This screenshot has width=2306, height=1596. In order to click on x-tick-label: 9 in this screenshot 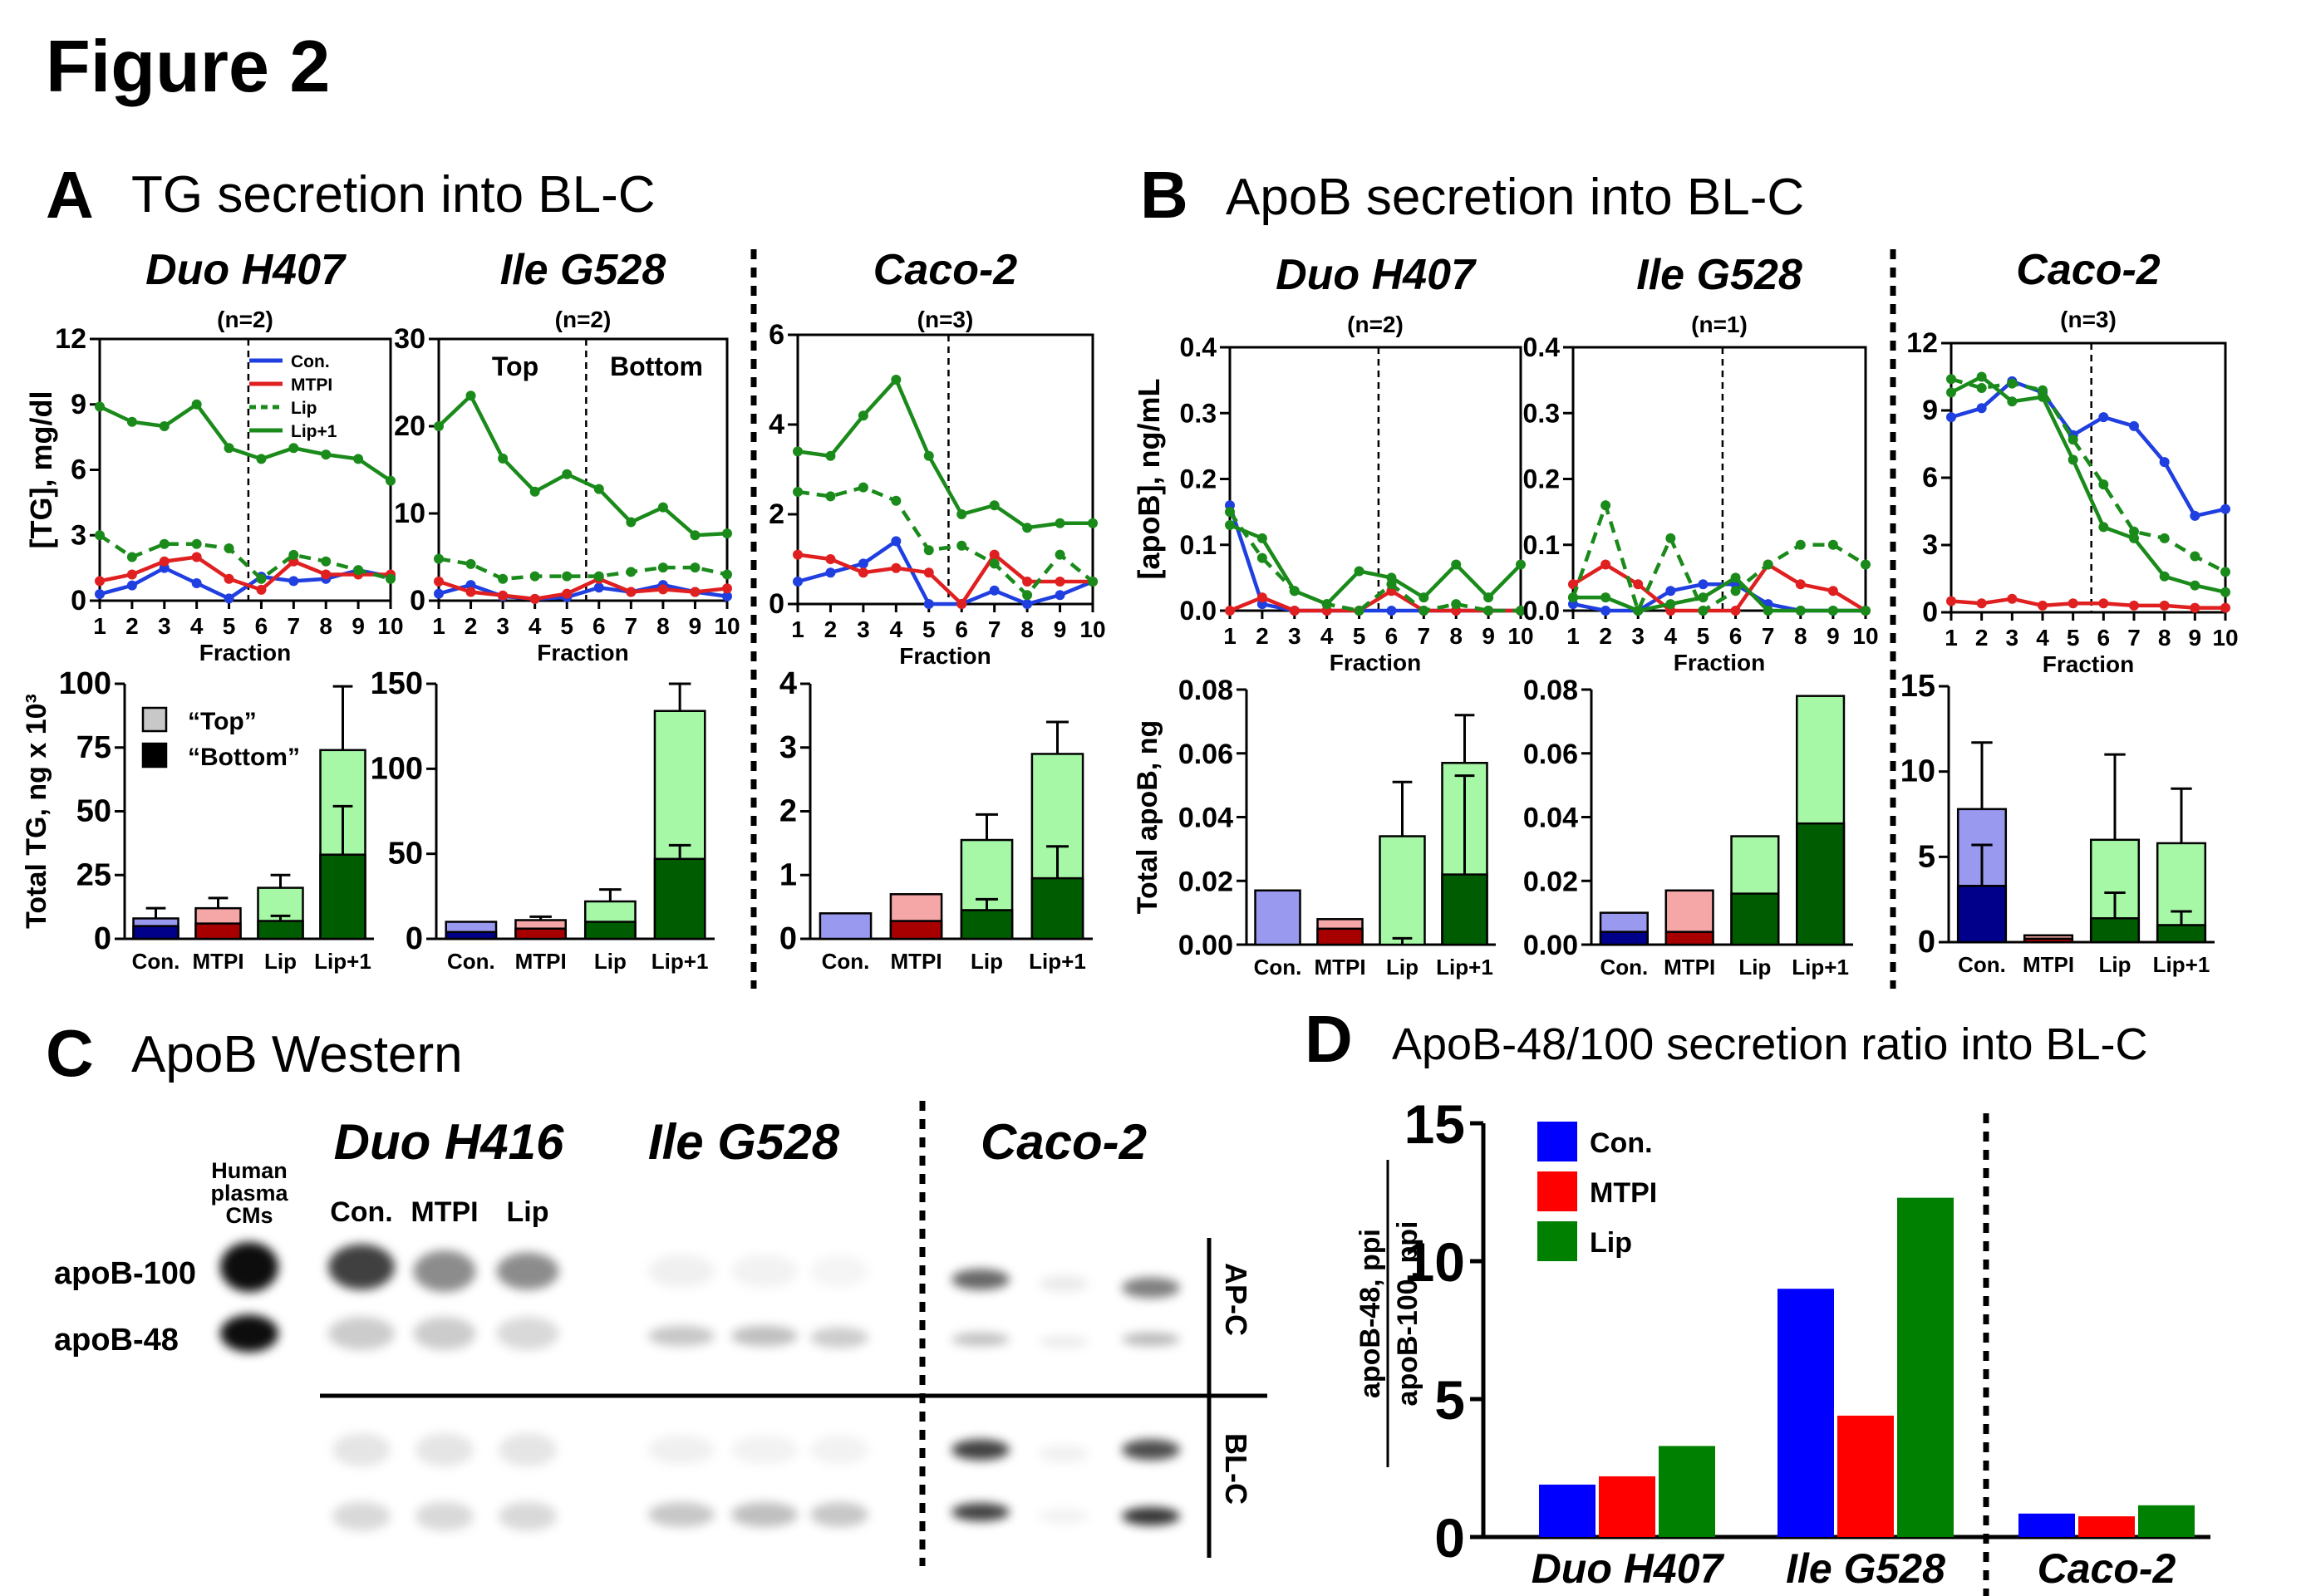, I will do `click(358, 626)`.